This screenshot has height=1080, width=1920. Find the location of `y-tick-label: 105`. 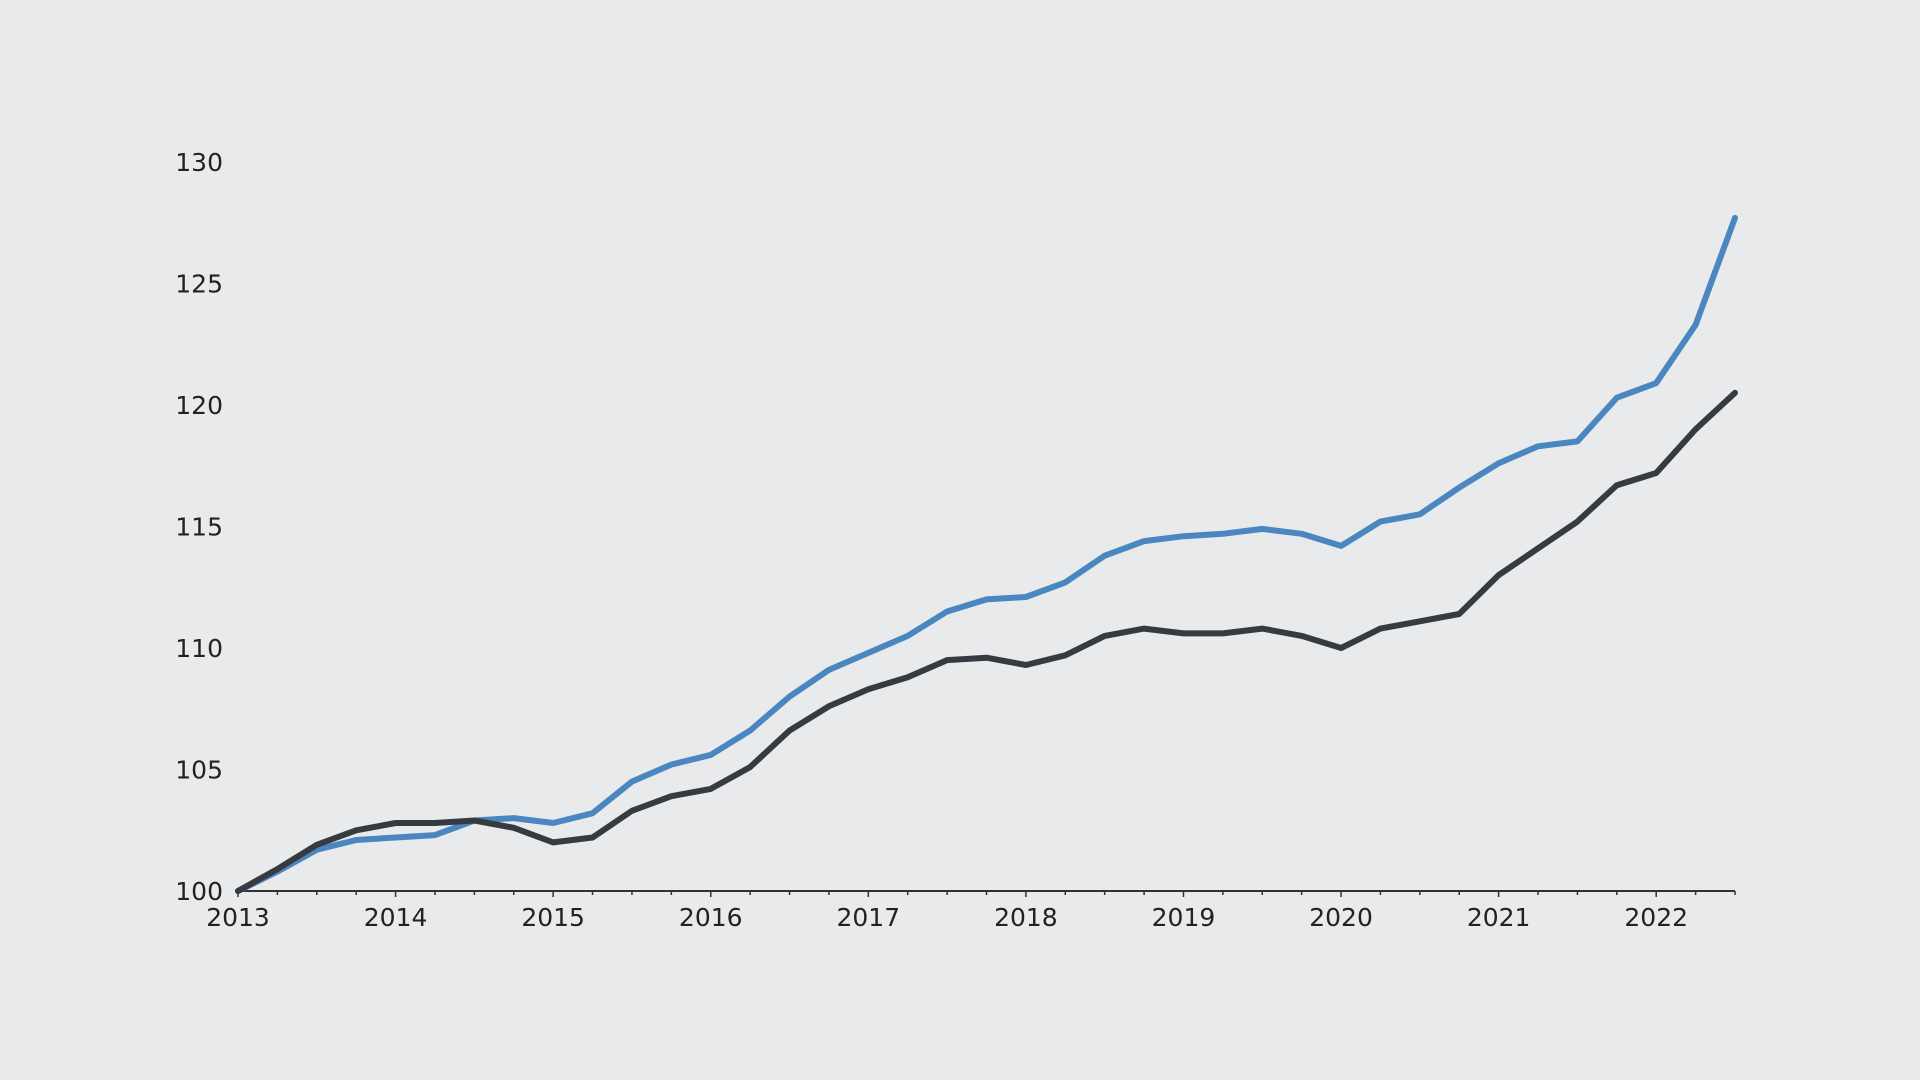

y-tick-label: 105 is located at coordinates (199, 770).